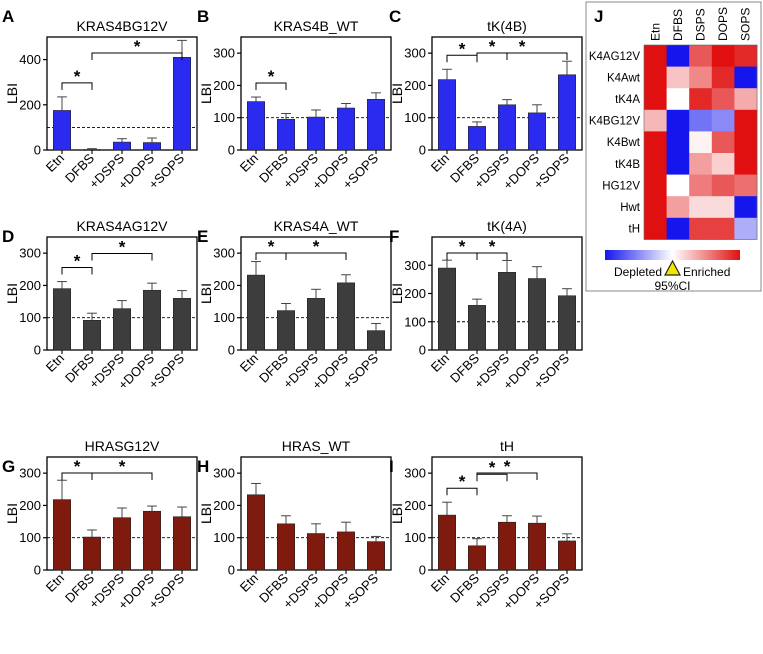  What do you see at coordinates (672, 286) in the screenshot?
I see `ci-label: 95%CI` at bounding box center [672, 286].